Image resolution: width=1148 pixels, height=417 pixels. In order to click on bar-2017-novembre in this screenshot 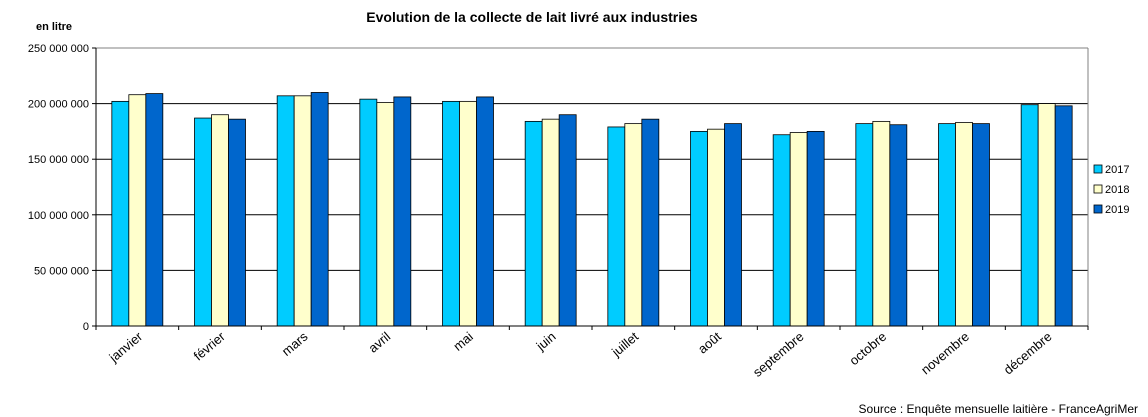, I will do `click(947, 225)`.